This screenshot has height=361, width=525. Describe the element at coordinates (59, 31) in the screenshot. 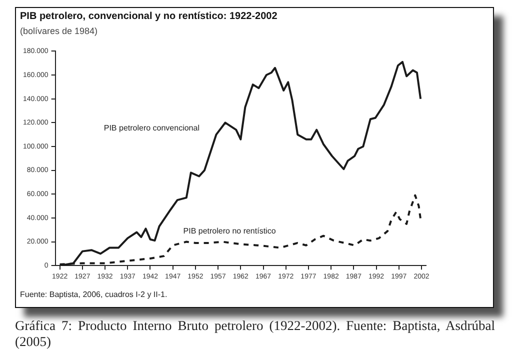

I see `chart-subtitle: (bolívares de 1984)` at that location.